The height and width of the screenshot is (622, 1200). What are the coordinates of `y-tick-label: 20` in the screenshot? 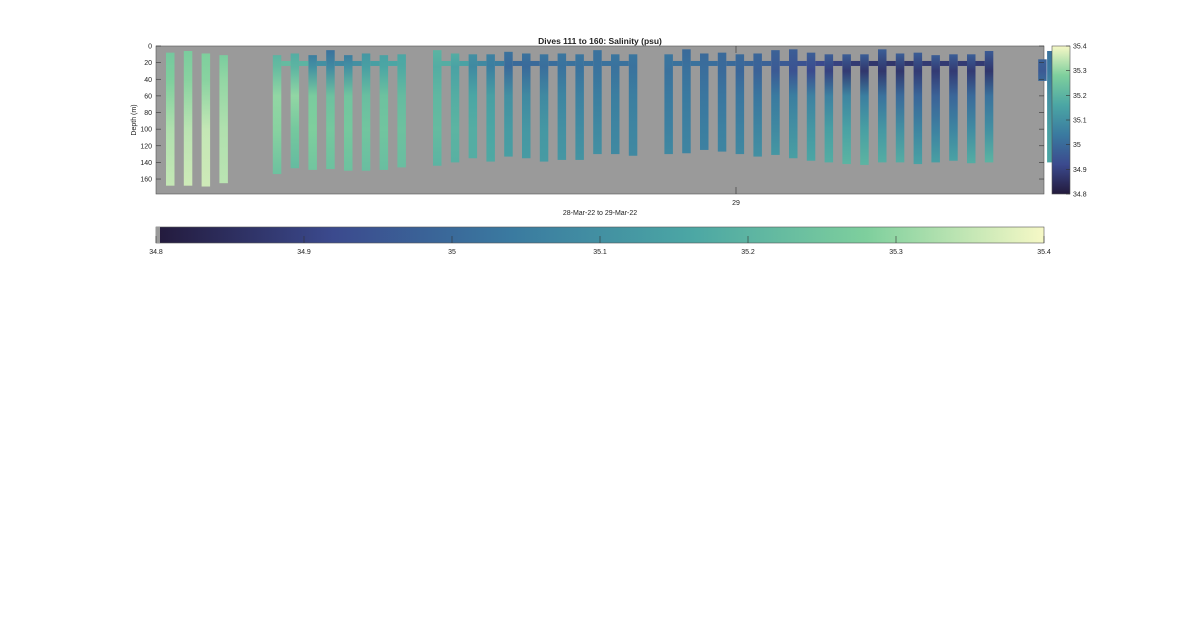 It's located at (148, 63).